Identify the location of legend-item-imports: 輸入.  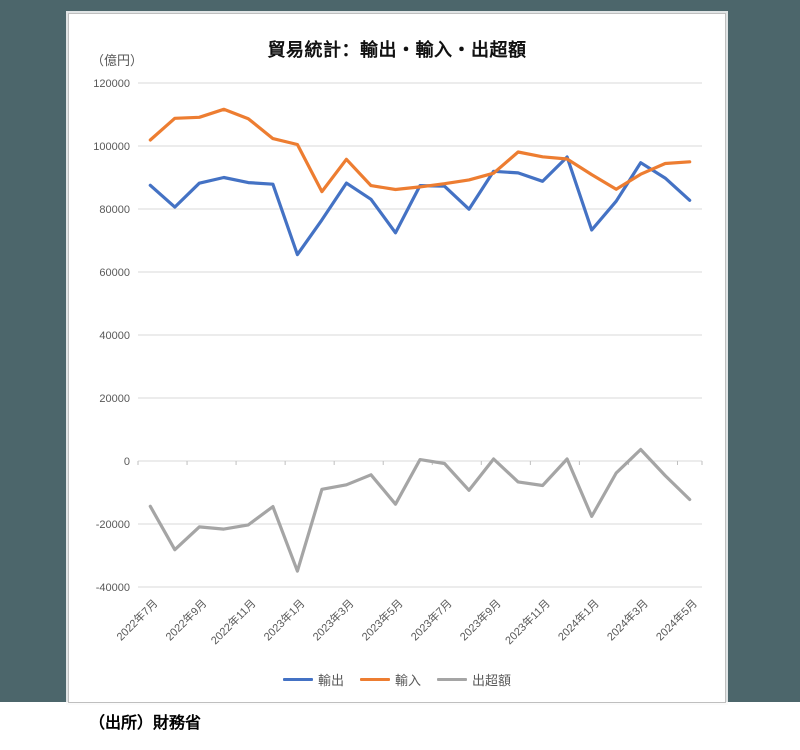
(390, 679).